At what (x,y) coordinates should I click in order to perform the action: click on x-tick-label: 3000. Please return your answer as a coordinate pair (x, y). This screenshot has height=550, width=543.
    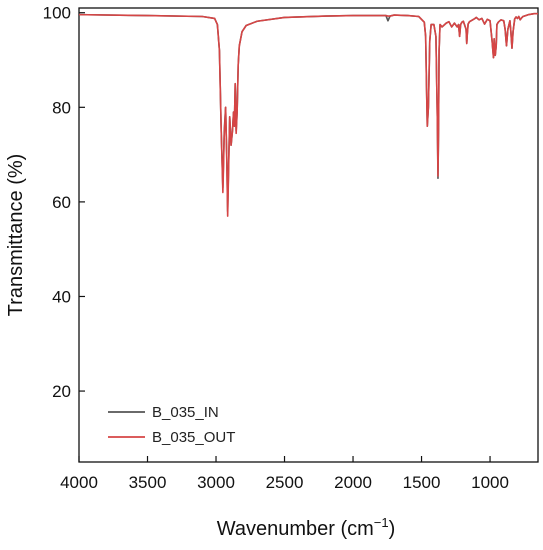
    Looking at the image, I should click on (216, 482).